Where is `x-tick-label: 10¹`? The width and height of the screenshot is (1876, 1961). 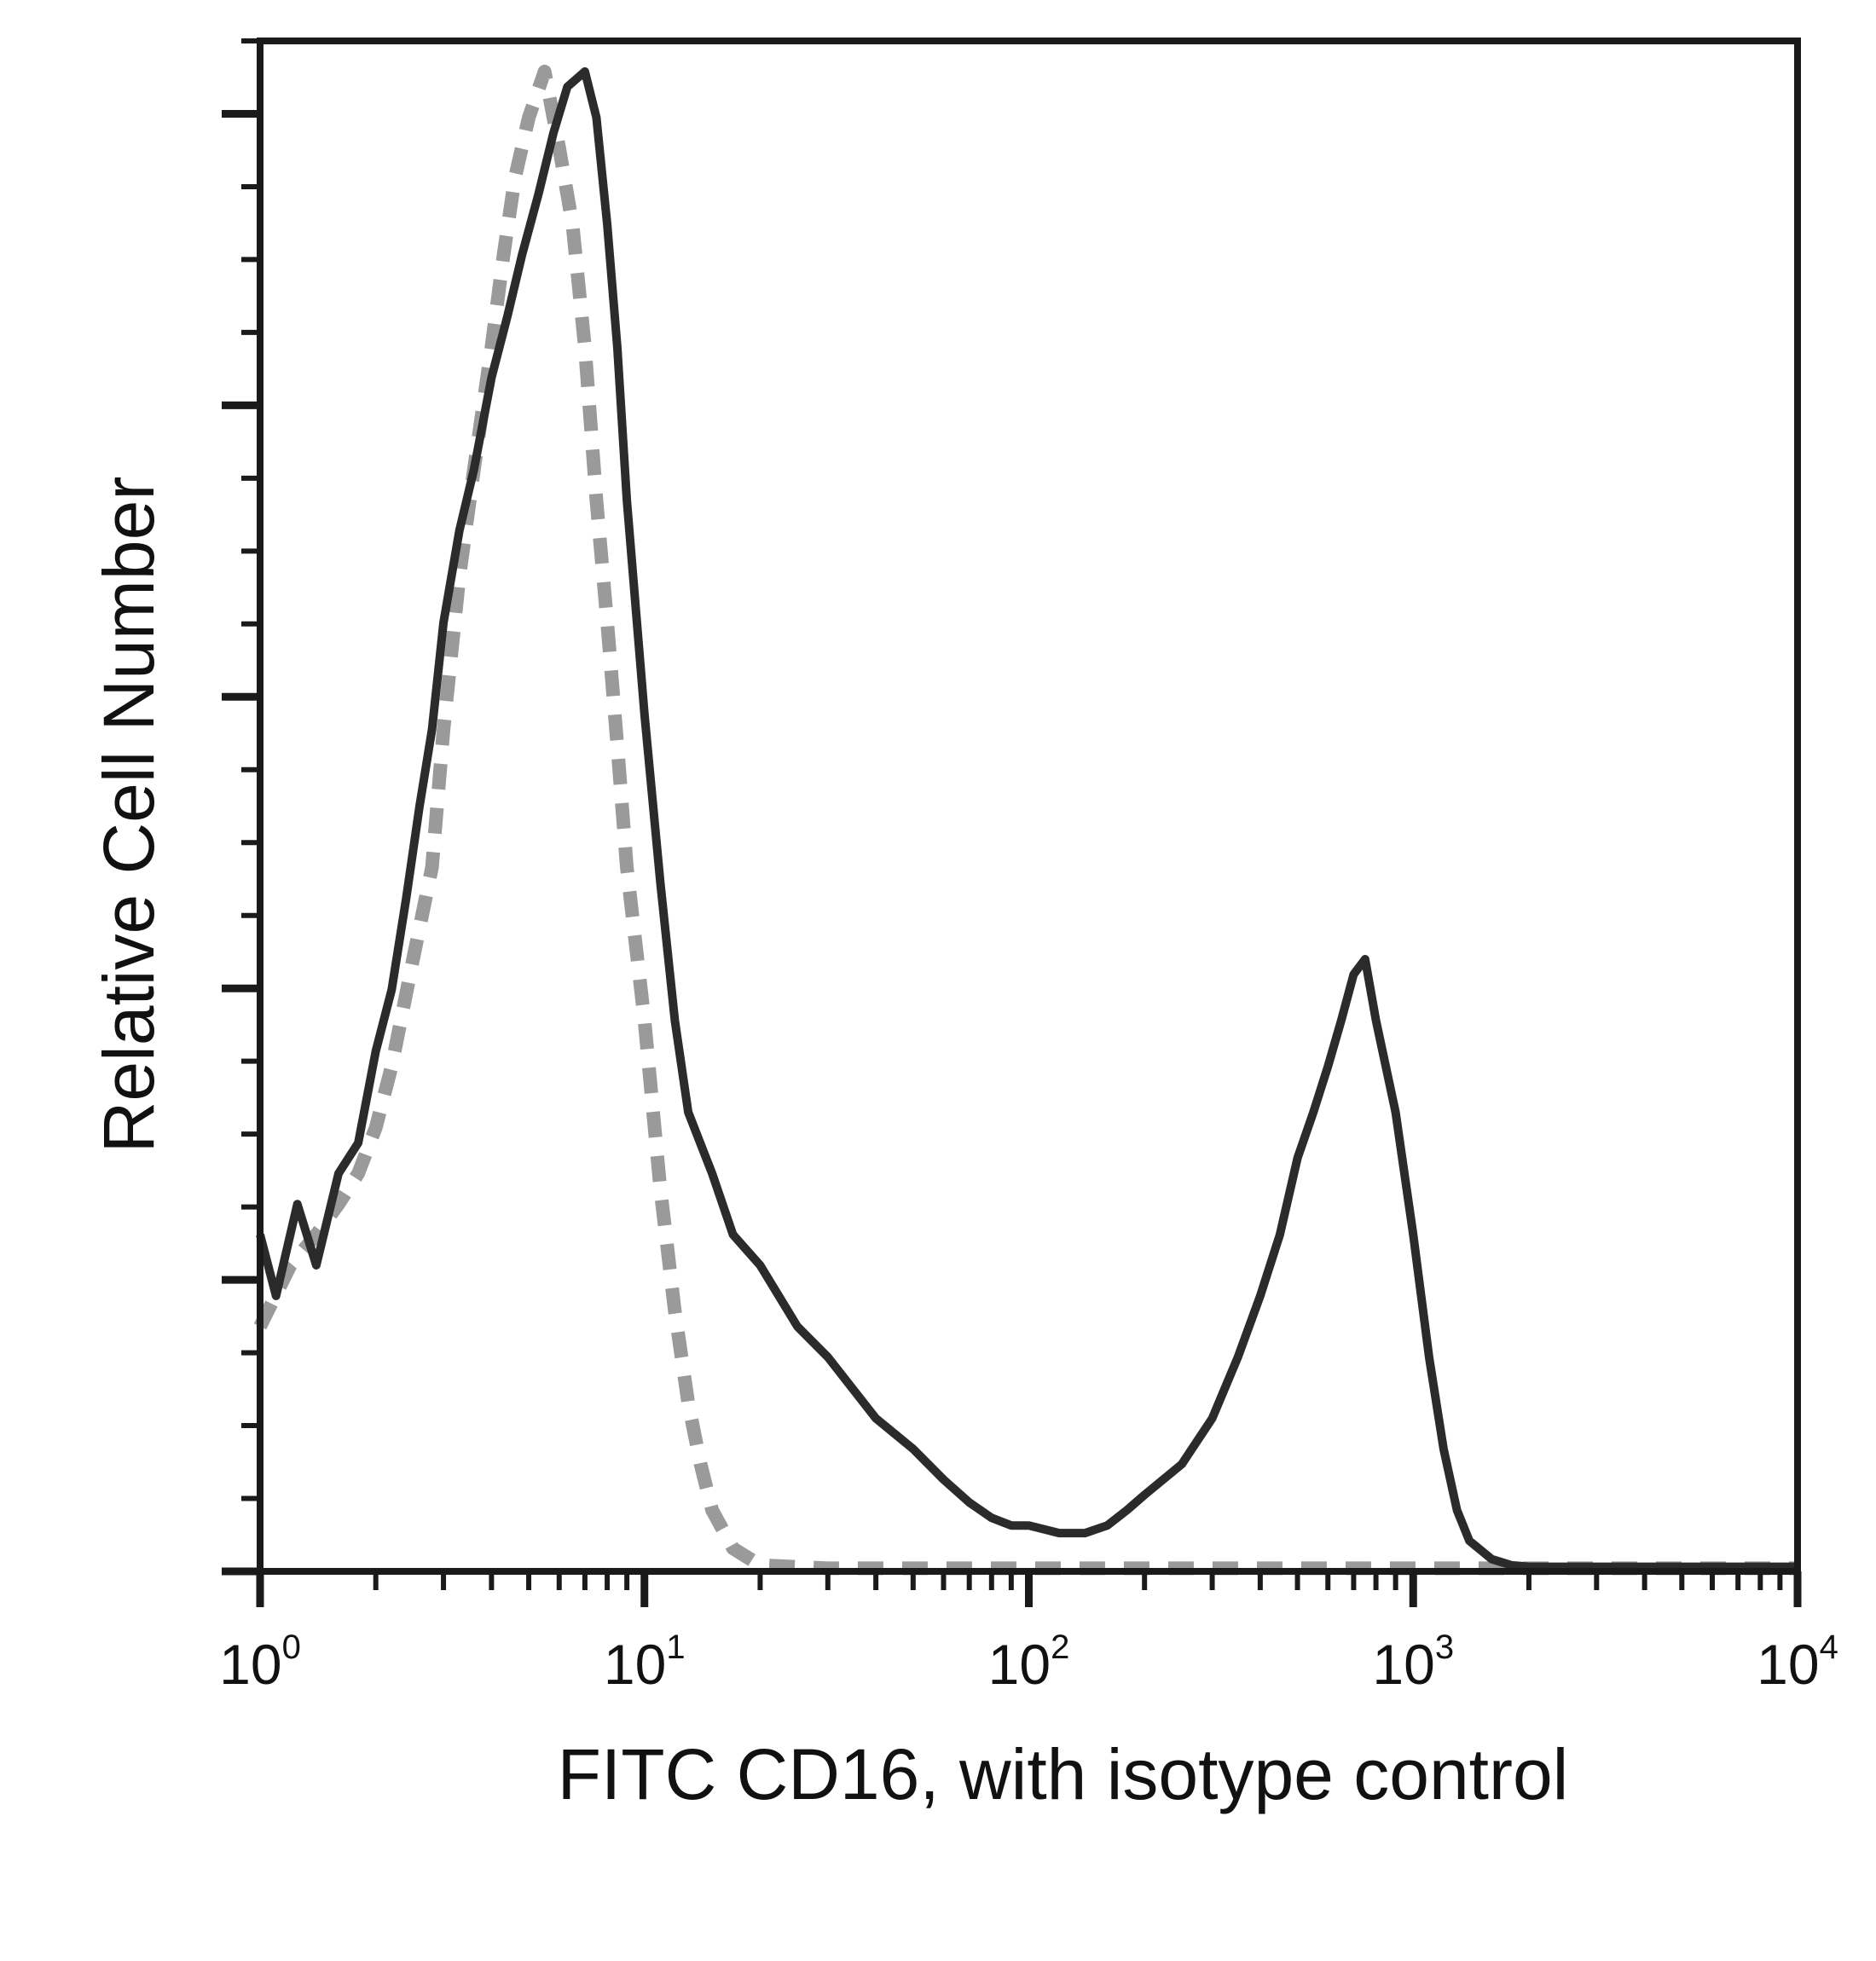 x-tick-label: 10¹ is located at coordinates (645, 1662).